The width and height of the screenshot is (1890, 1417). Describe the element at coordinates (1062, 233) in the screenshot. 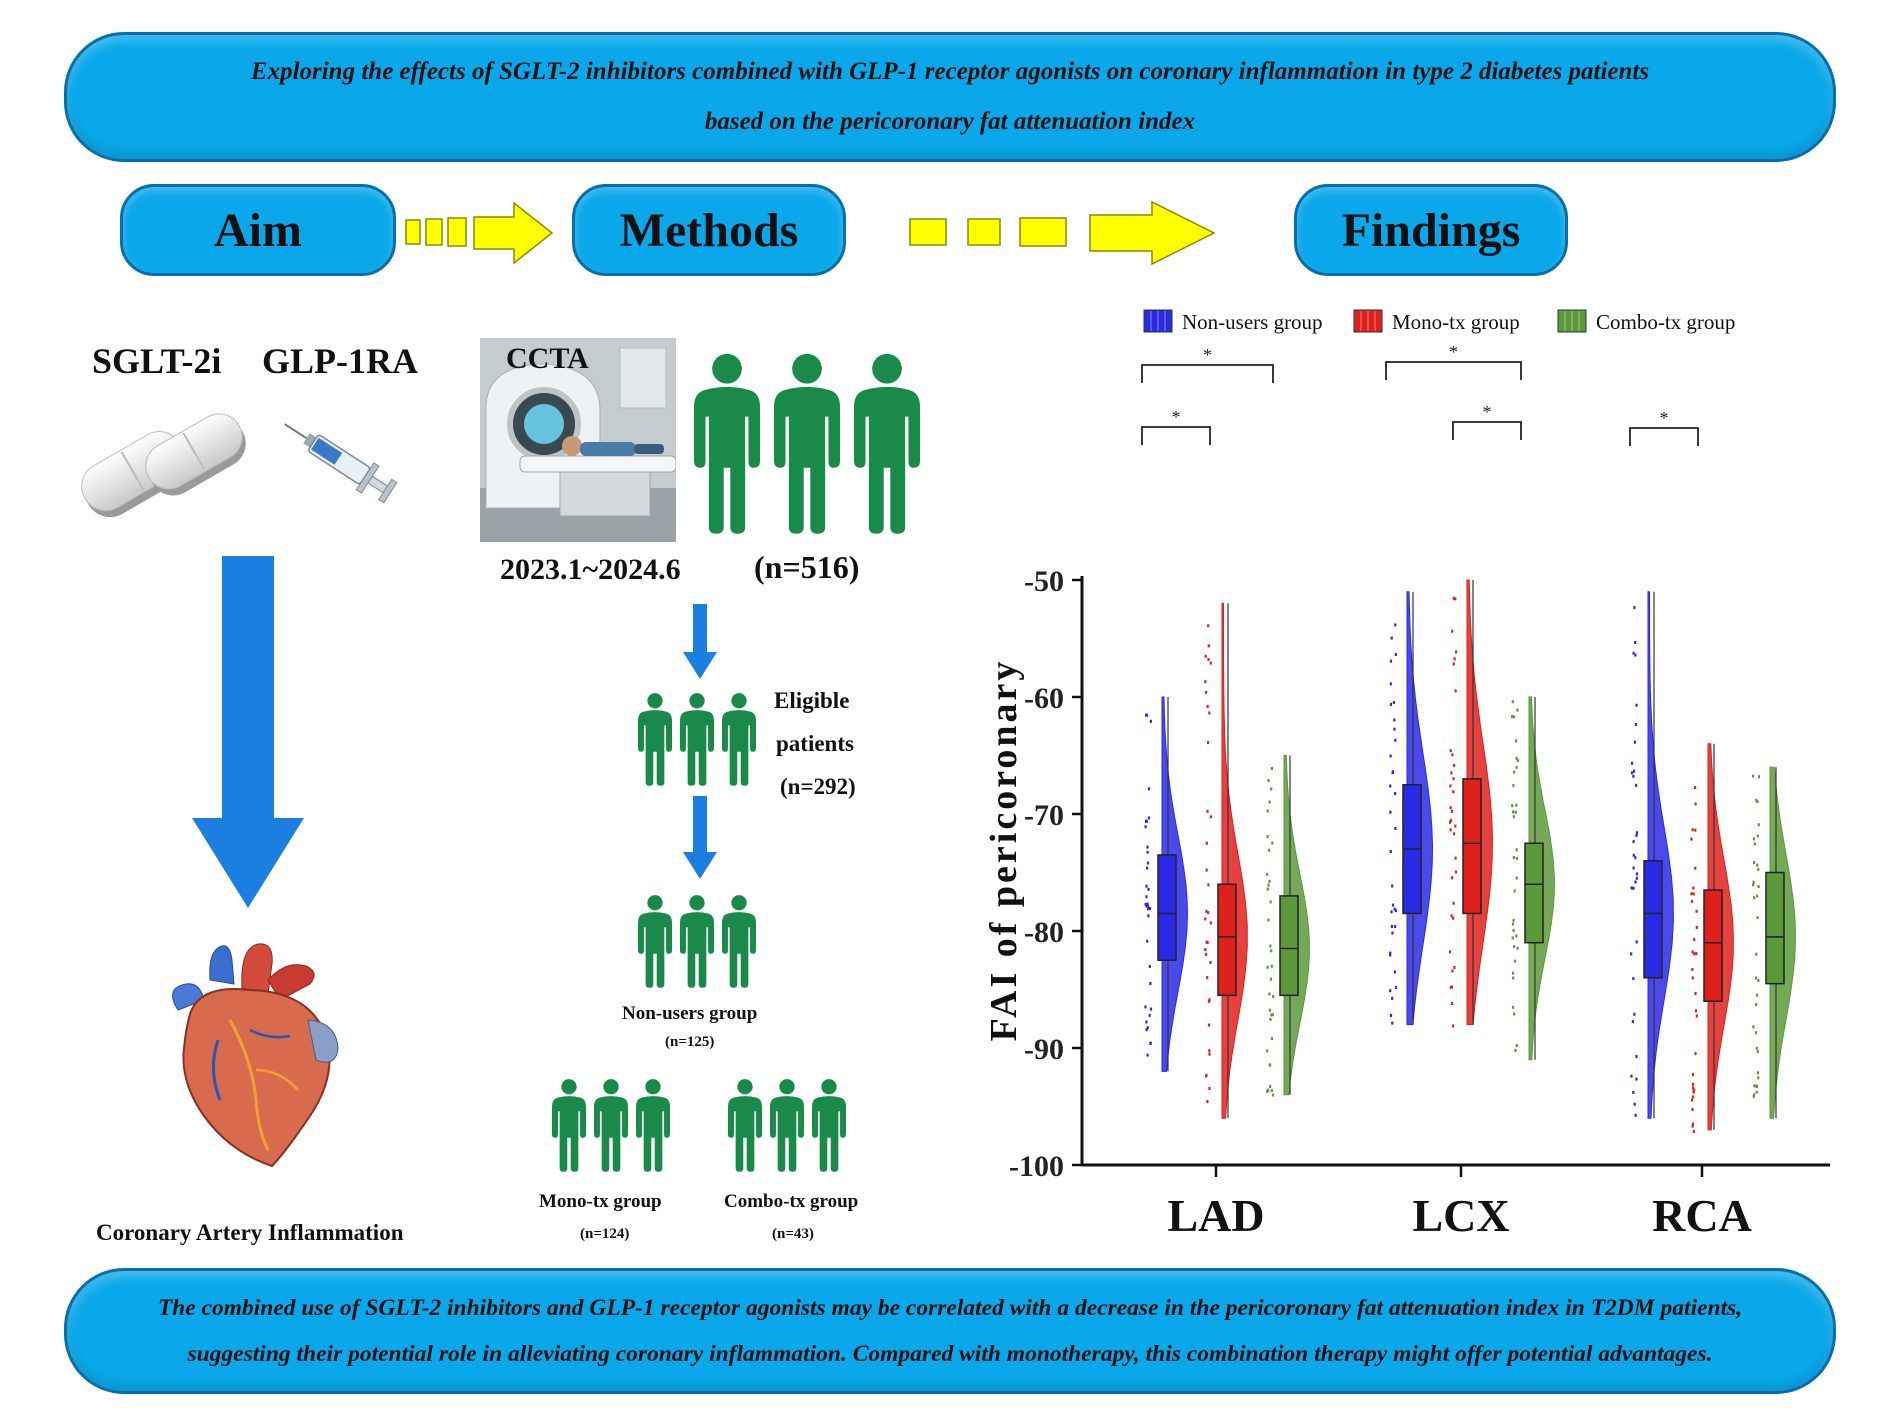

I see `arrow-methods-to-findings` at that location.